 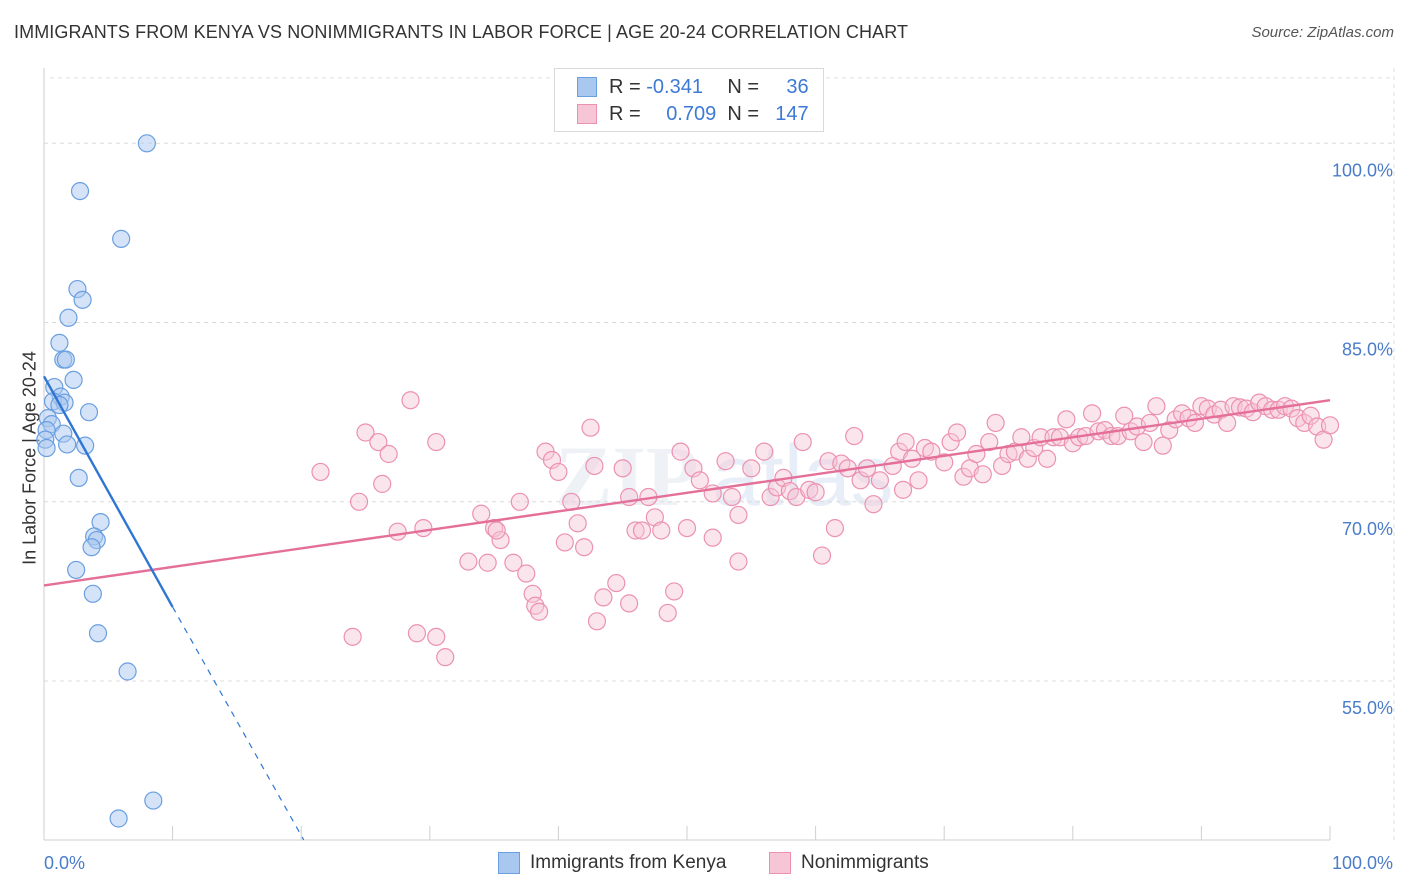 I want to click on source-label: Source: ZipAtlas.com, so click(x=1322, y=32).